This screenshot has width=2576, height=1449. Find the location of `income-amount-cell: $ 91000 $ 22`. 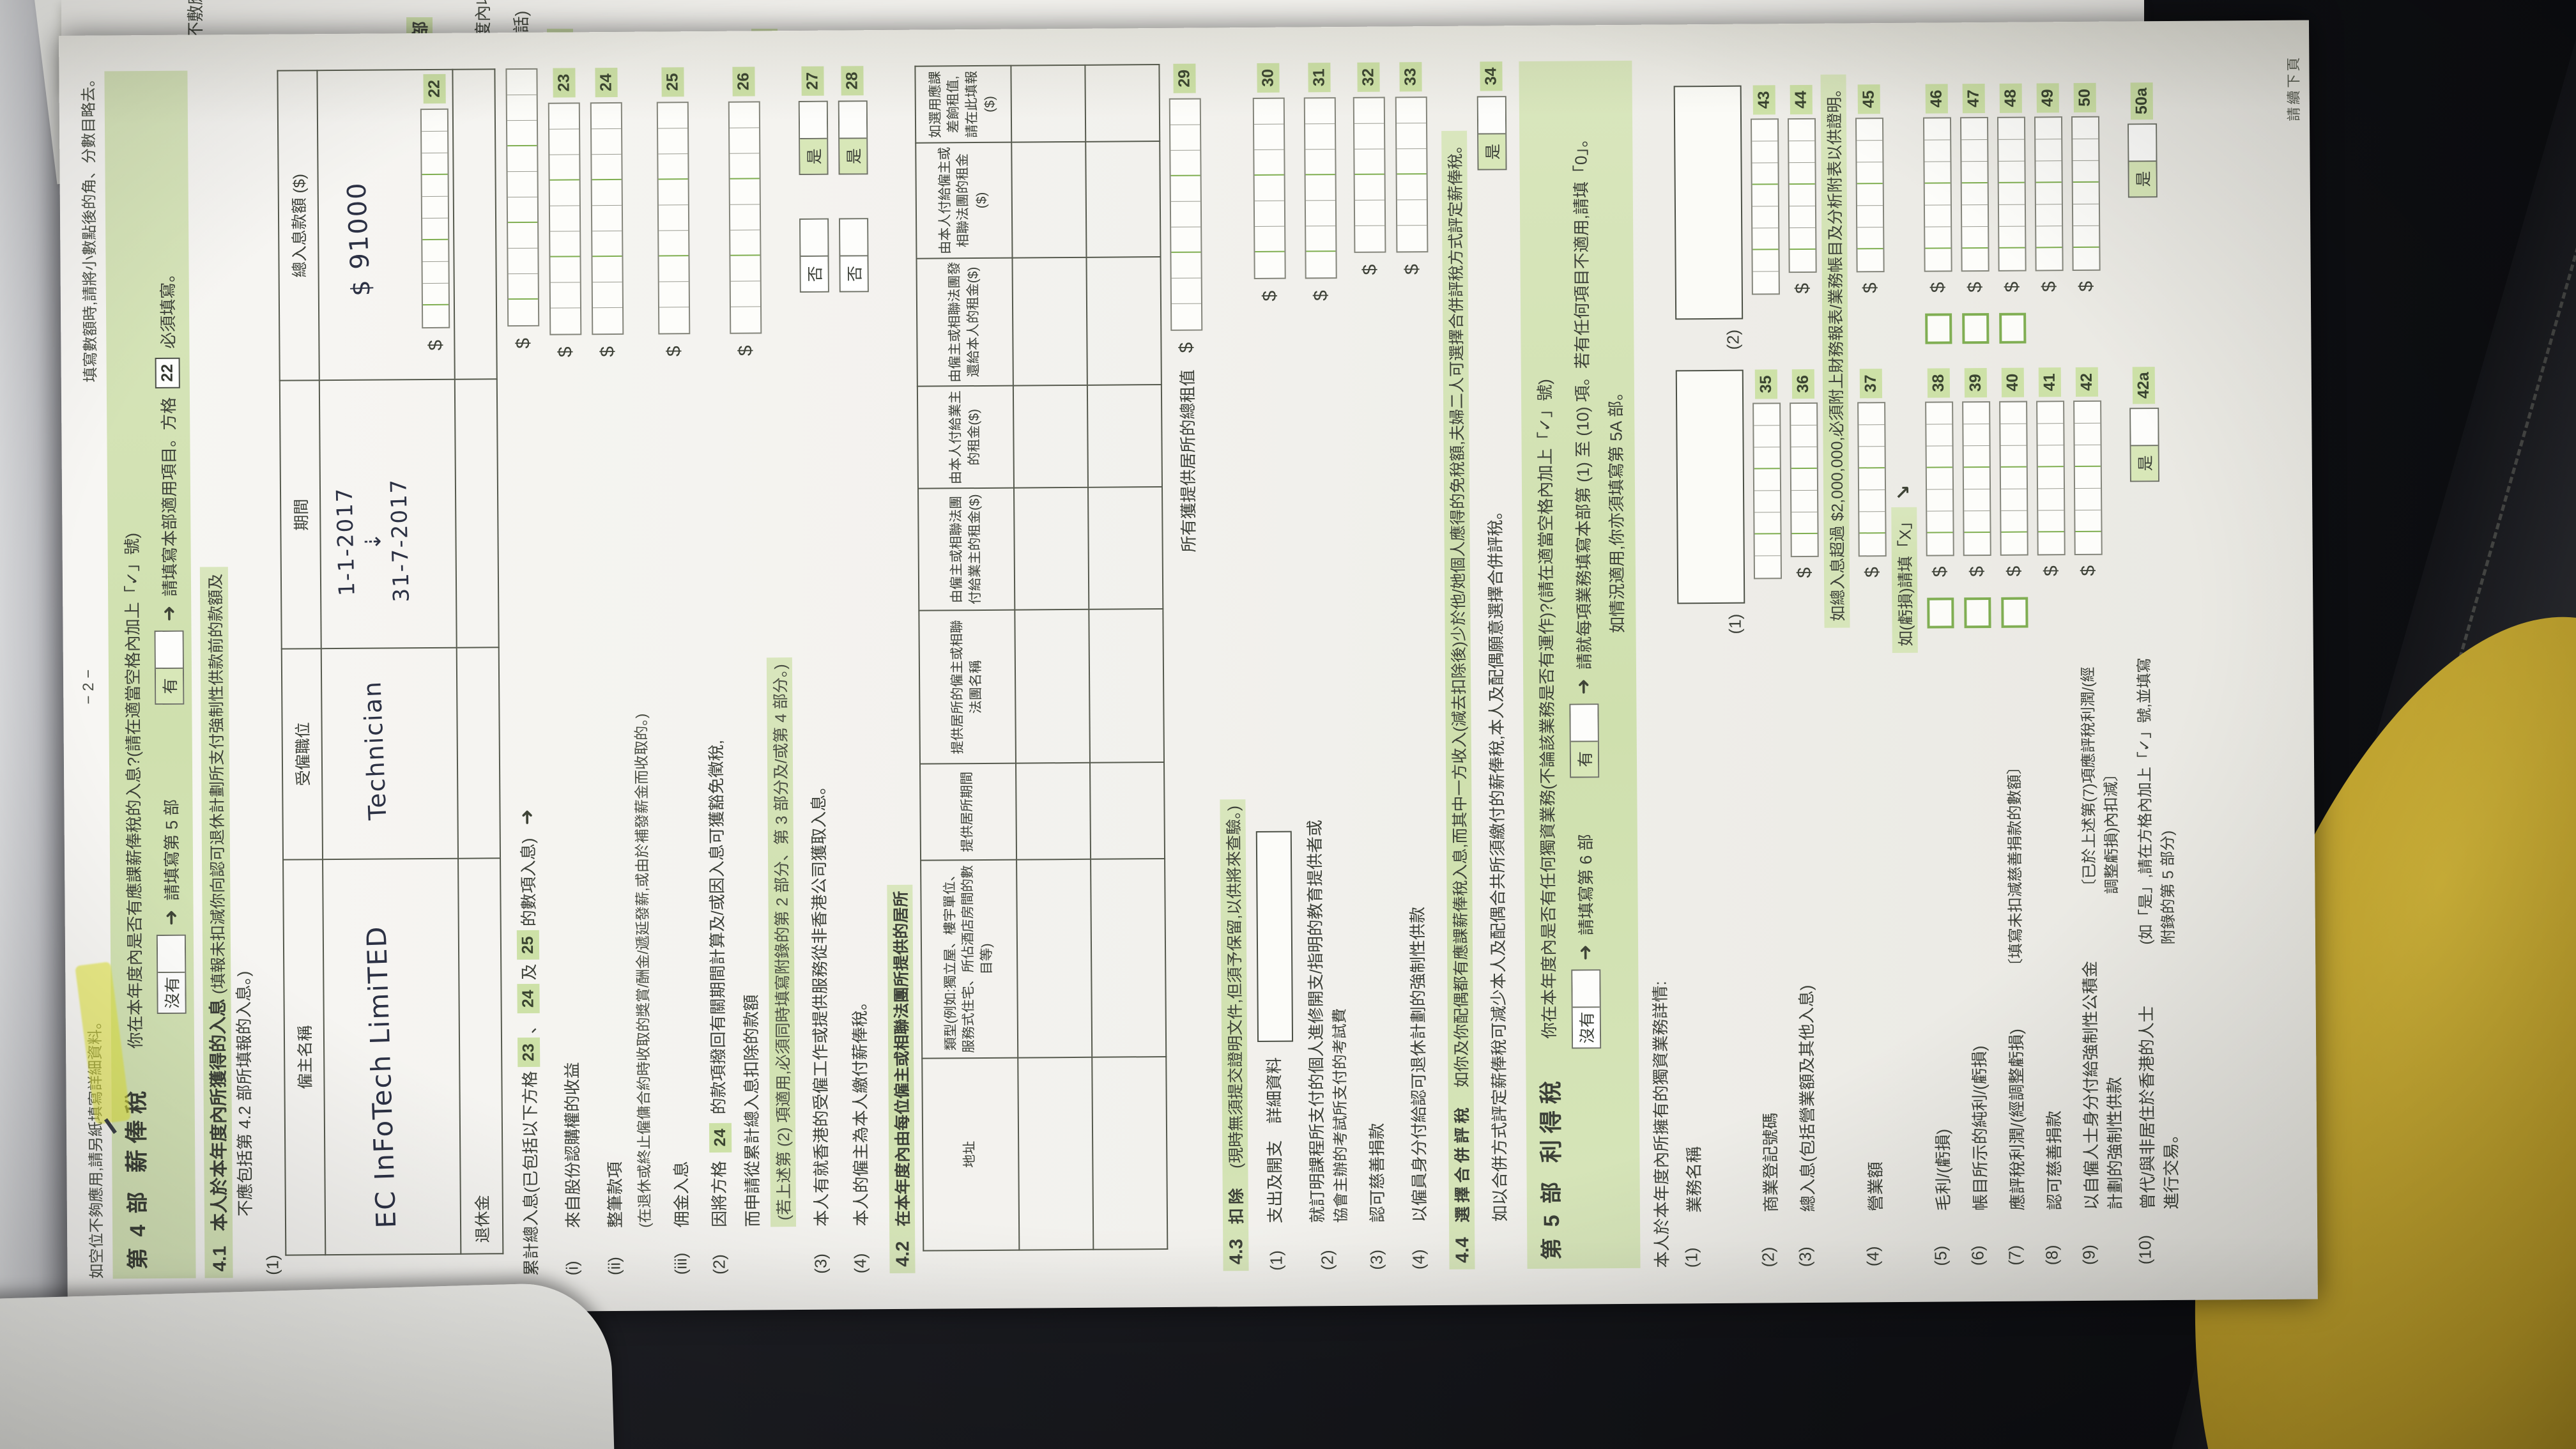

income-amount-cell: $ 91000 $ 22 is located at coordinates (386, 225).